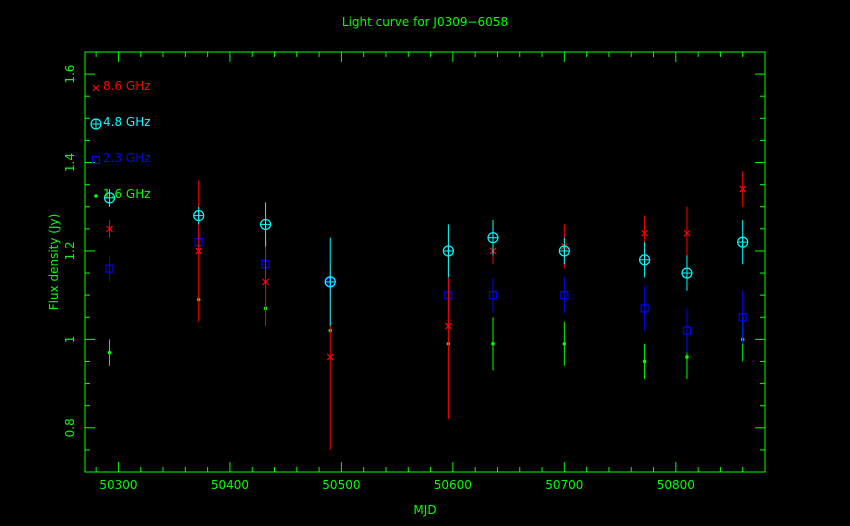  I want to click on y-axis-label: Flux density (Jy), so click(54, 262).